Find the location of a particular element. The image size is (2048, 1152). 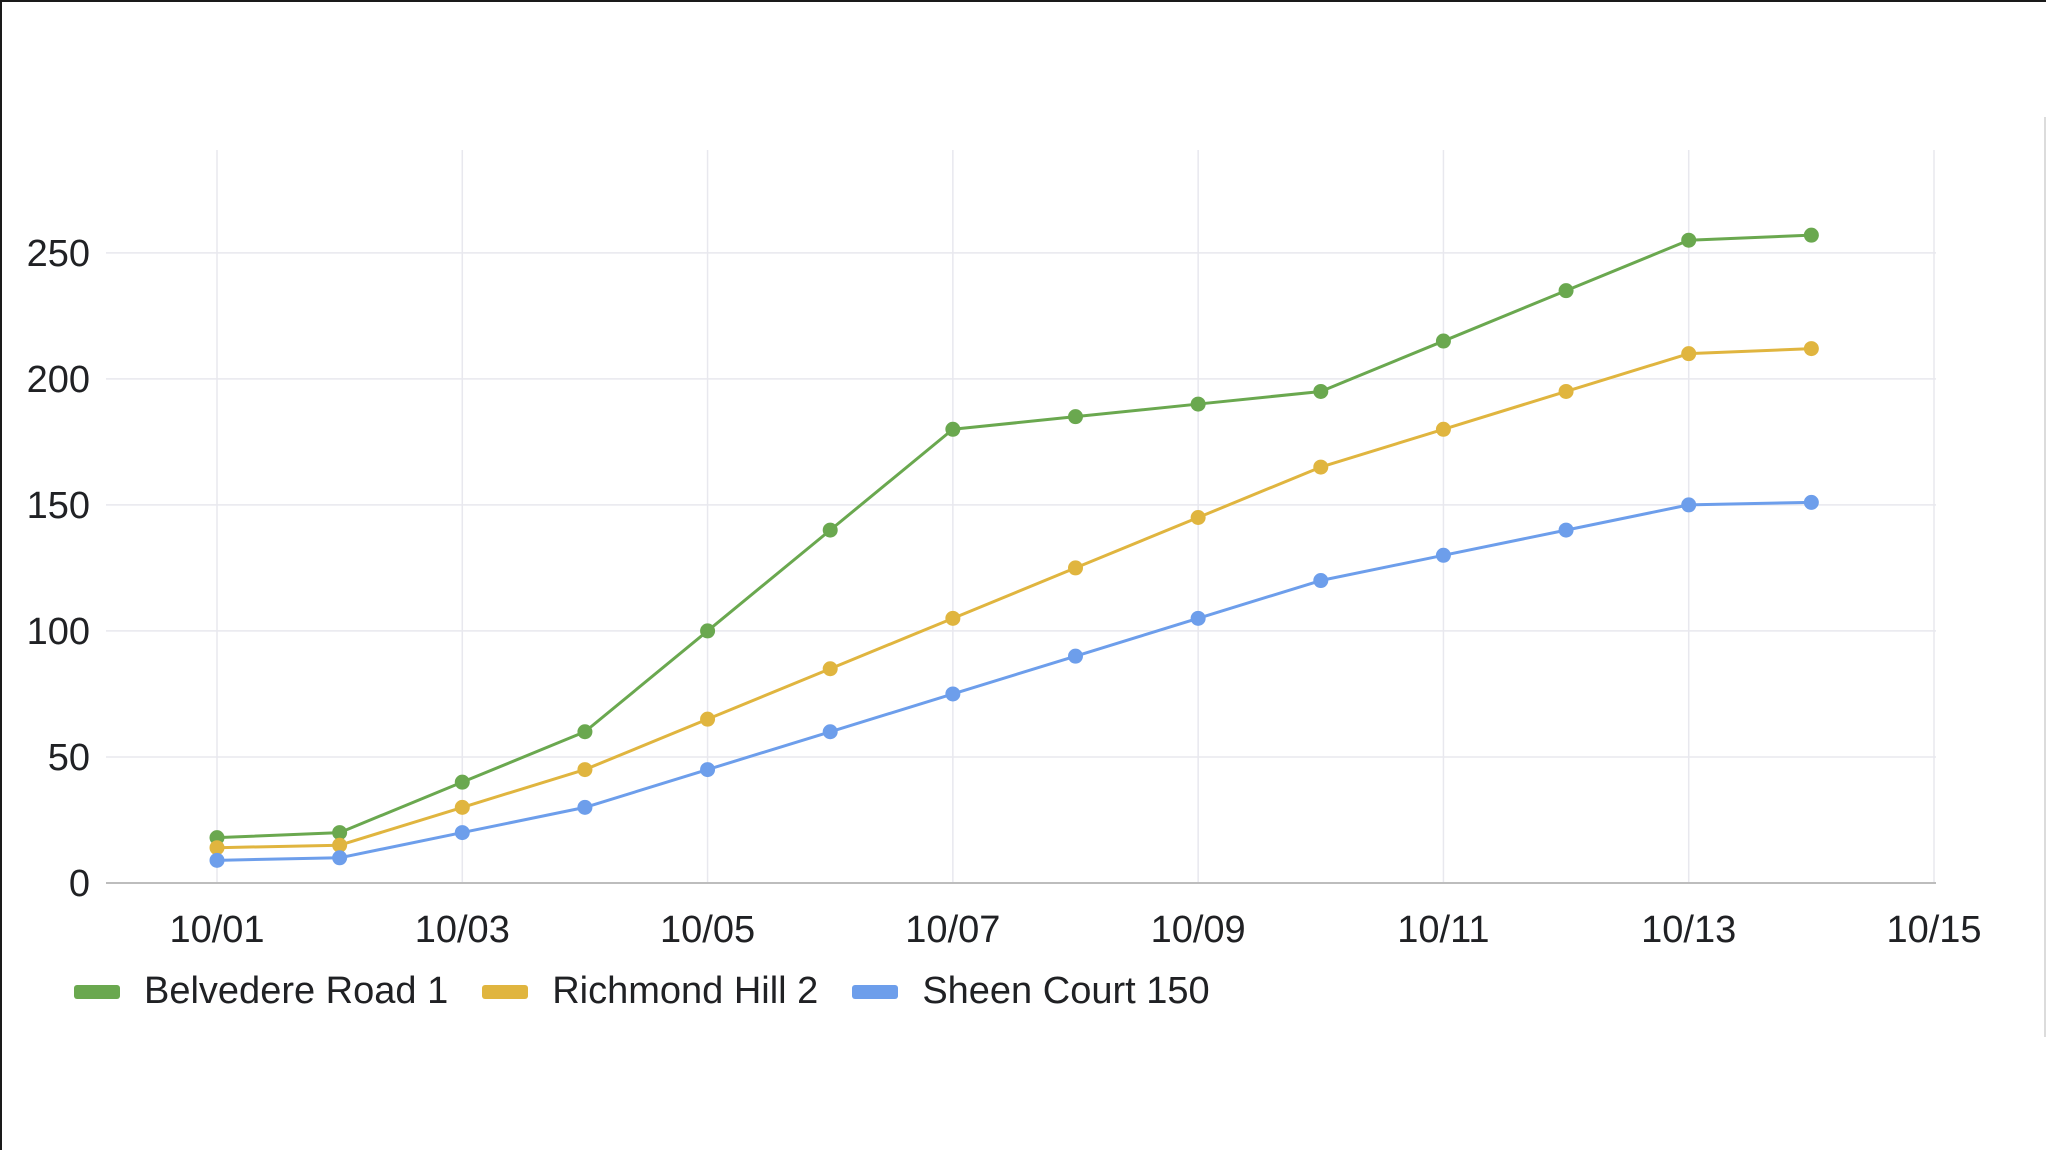

x-tick-label: 10/13 is located at coordinates (1688, 930).